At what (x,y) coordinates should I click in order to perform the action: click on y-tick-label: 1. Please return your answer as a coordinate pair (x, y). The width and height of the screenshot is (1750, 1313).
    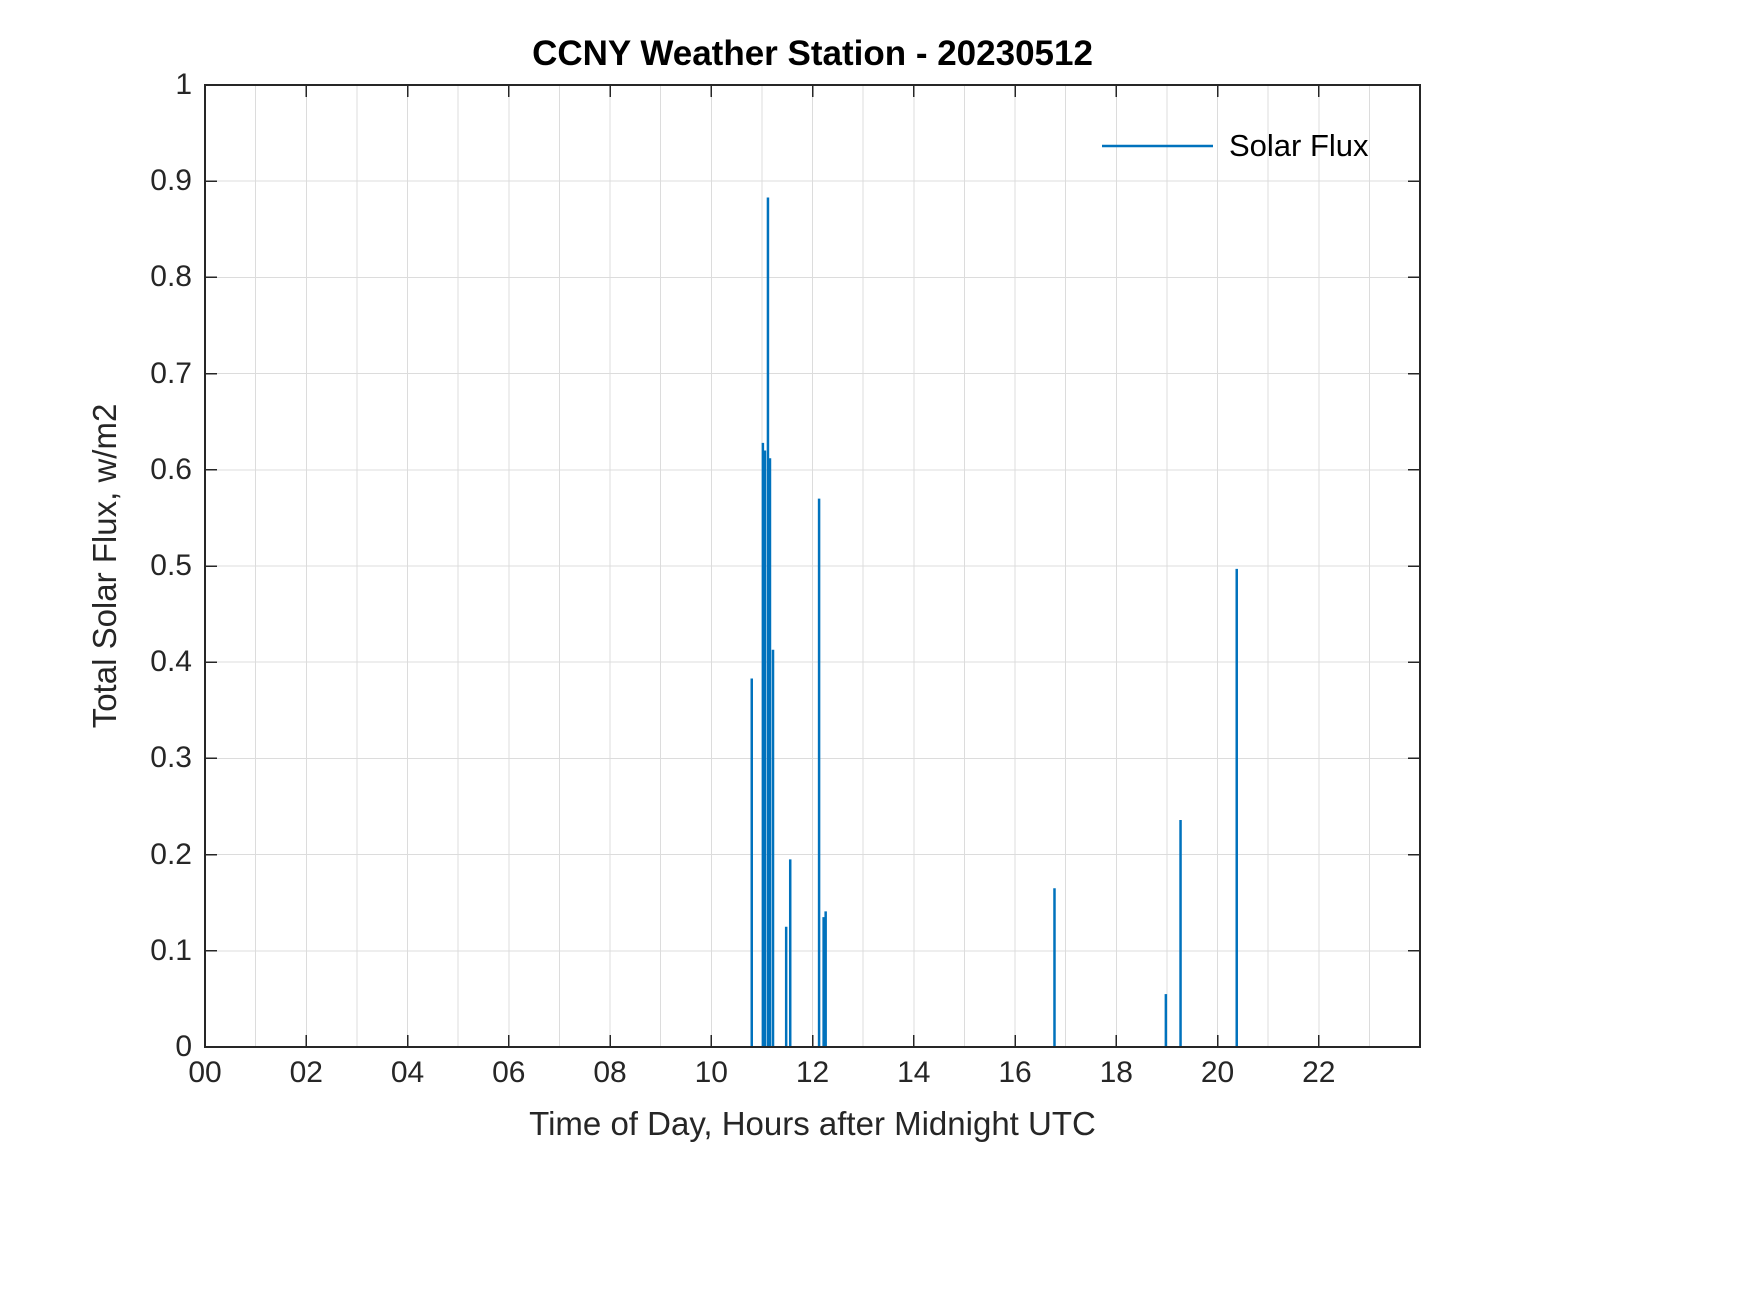
    Looking at the image, I should click on (183, 84).